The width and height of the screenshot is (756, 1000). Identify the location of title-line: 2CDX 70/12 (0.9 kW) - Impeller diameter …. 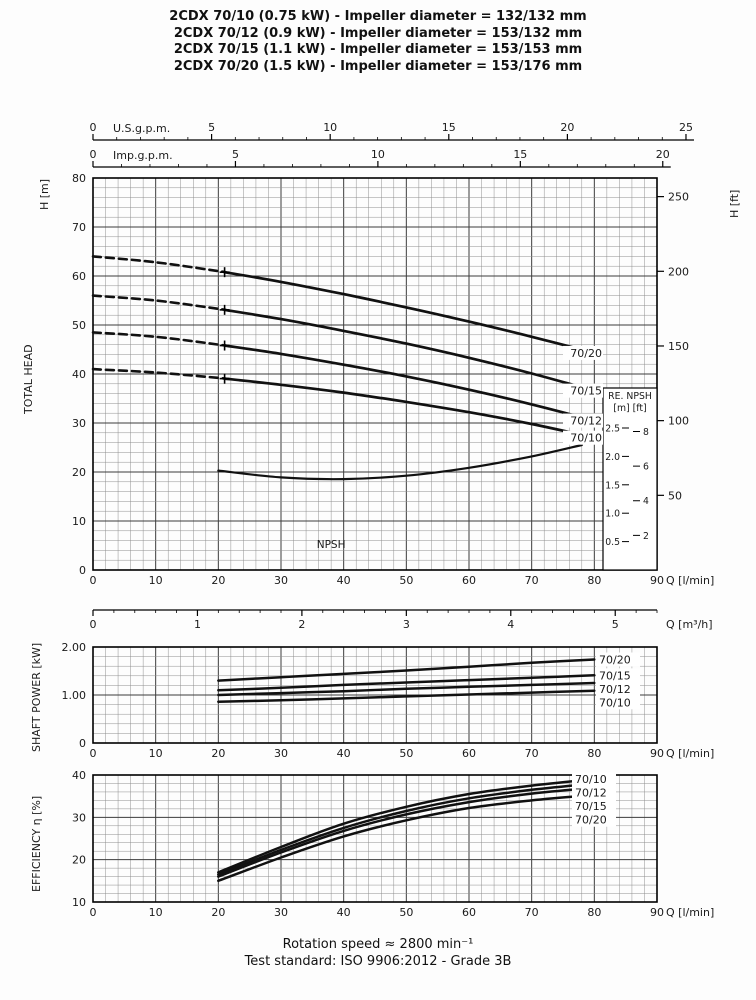
(378, 33).